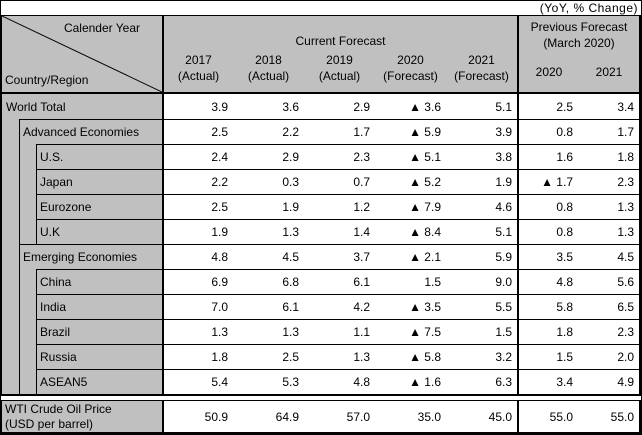 Image resolution: width=642 pixels, height=435 pixels. I want to click on value-cell: 5.9, so click(481, 256).